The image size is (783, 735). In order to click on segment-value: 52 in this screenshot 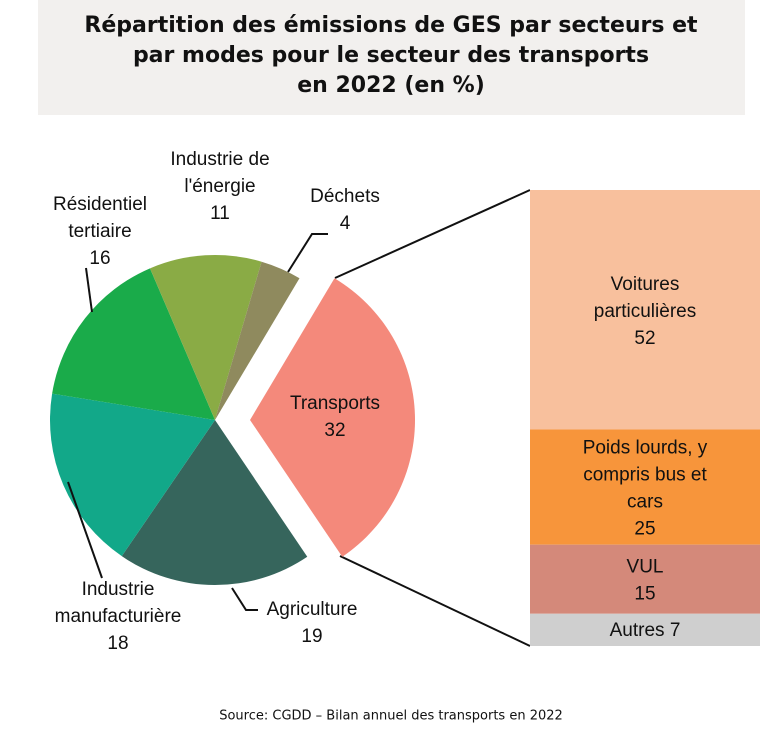, I will do `click(644, 338)`.